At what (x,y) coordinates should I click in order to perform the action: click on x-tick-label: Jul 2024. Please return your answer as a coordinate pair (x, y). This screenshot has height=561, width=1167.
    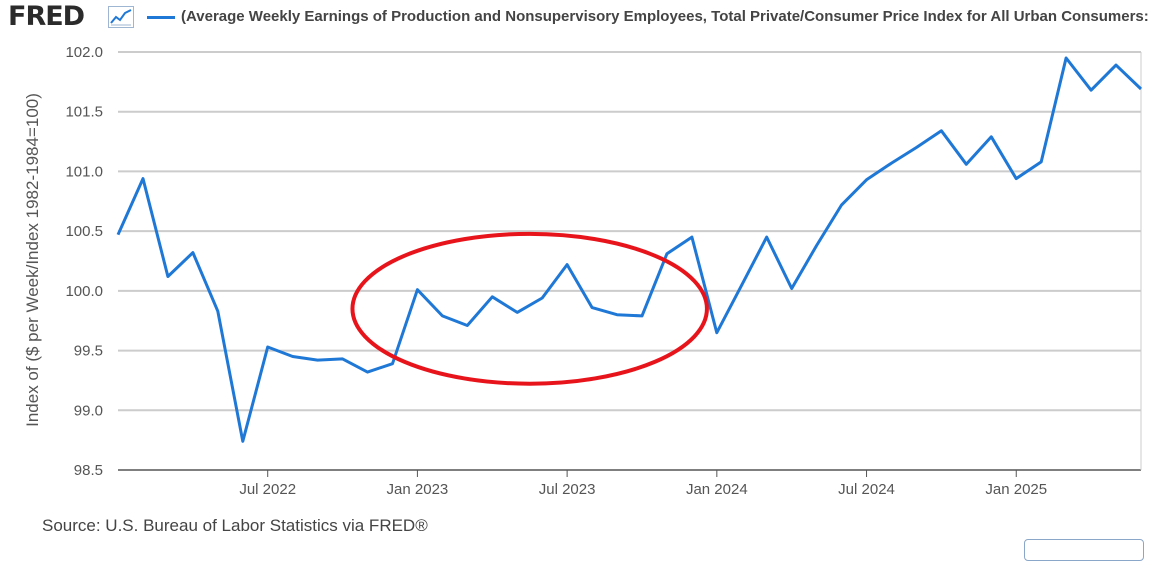
    Looking at the image, I should click on (866, 489).